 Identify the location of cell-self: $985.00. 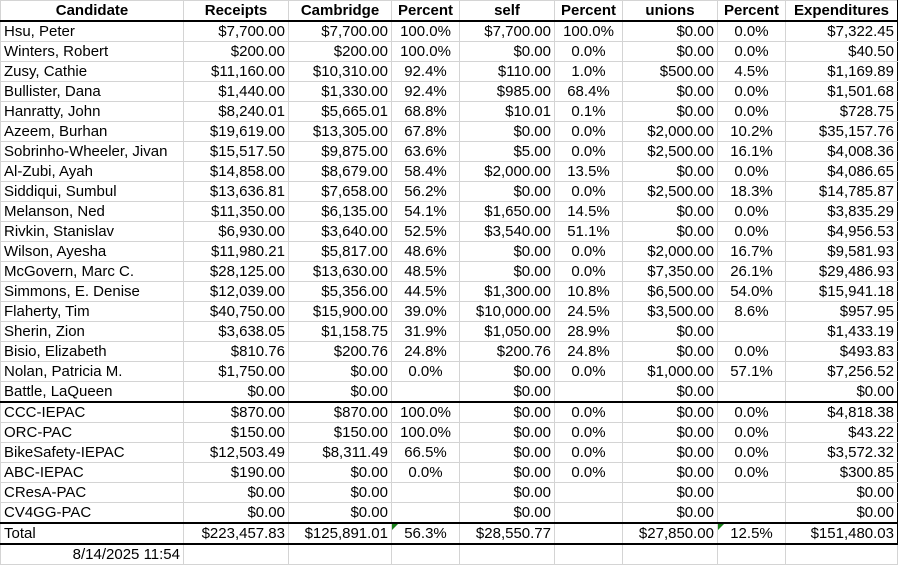
(507, 91).